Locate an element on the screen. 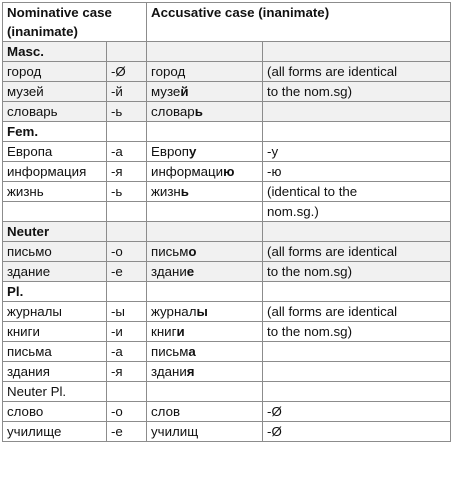 The width and height of the screenshot is (453, 501). neuter-pl-nom-2: училище is located at coordinates (54, 431).